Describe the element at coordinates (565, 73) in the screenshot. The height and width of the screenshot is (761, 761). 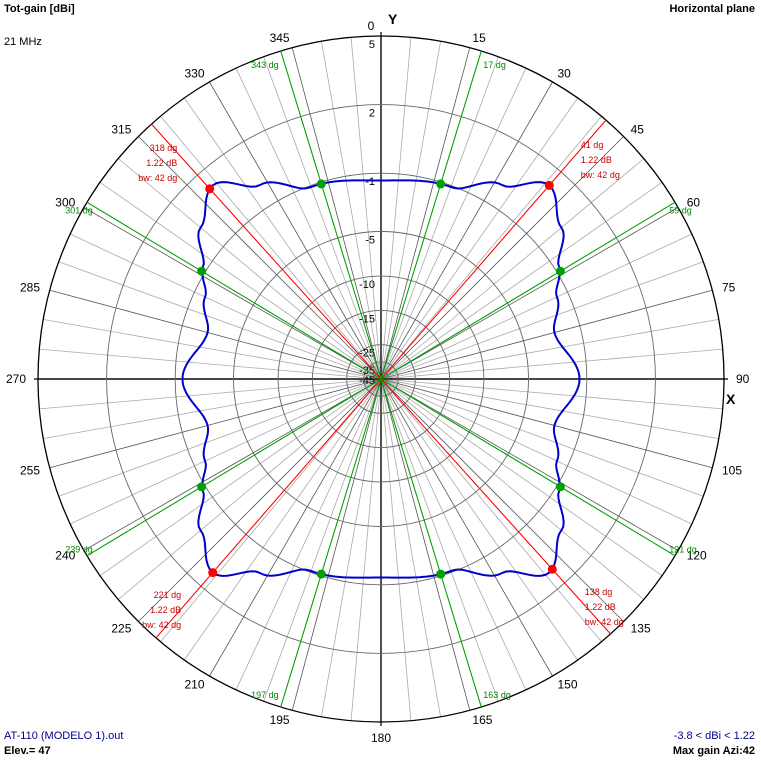
I see `azimuth-tick-label: 30` at that location.